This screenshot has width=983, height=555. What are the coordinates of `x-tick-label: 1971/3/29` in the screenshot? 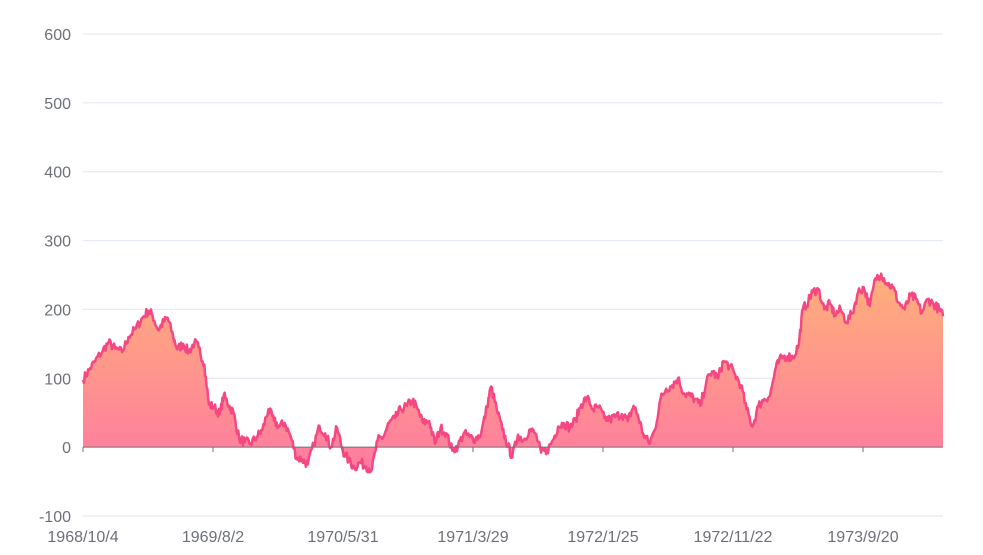 It's located at (472, 537).